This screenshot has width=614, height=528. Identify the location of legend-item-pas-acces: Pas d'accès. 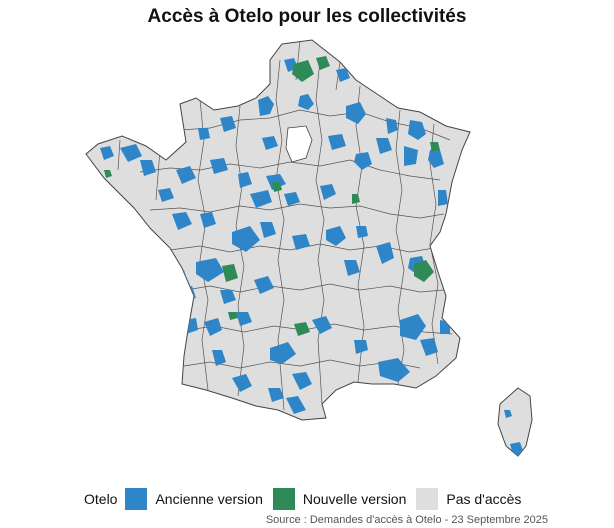
(468, 499).